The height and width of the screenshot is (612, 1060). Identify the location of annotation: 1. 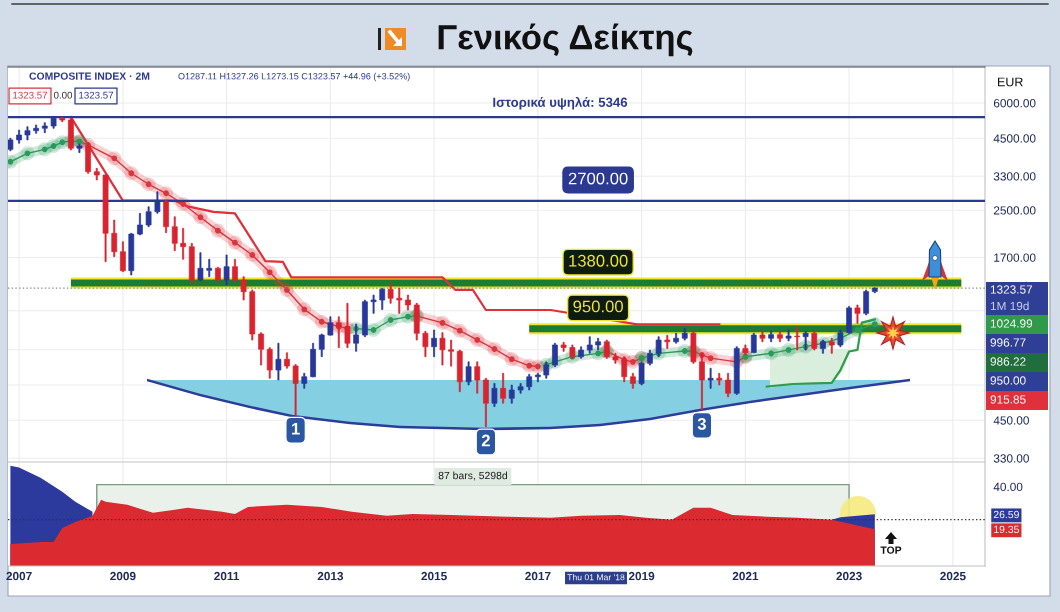
(296, 429).